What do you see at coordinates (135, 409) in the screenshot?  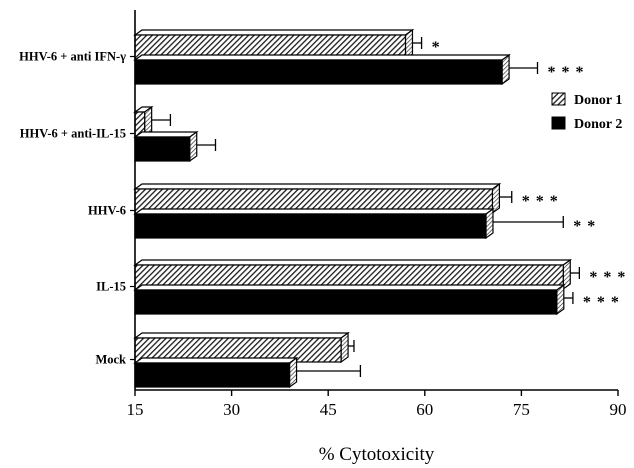 I see `x-tick-label: 15` at bounding box center [135, 409].